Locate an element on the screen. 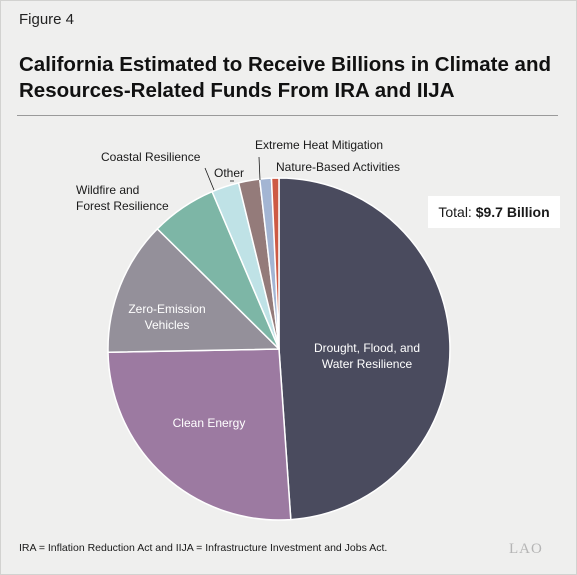 This screenshot has width=577, height=575. leader-line-extreme-heat is located at coordinates (259, 168).